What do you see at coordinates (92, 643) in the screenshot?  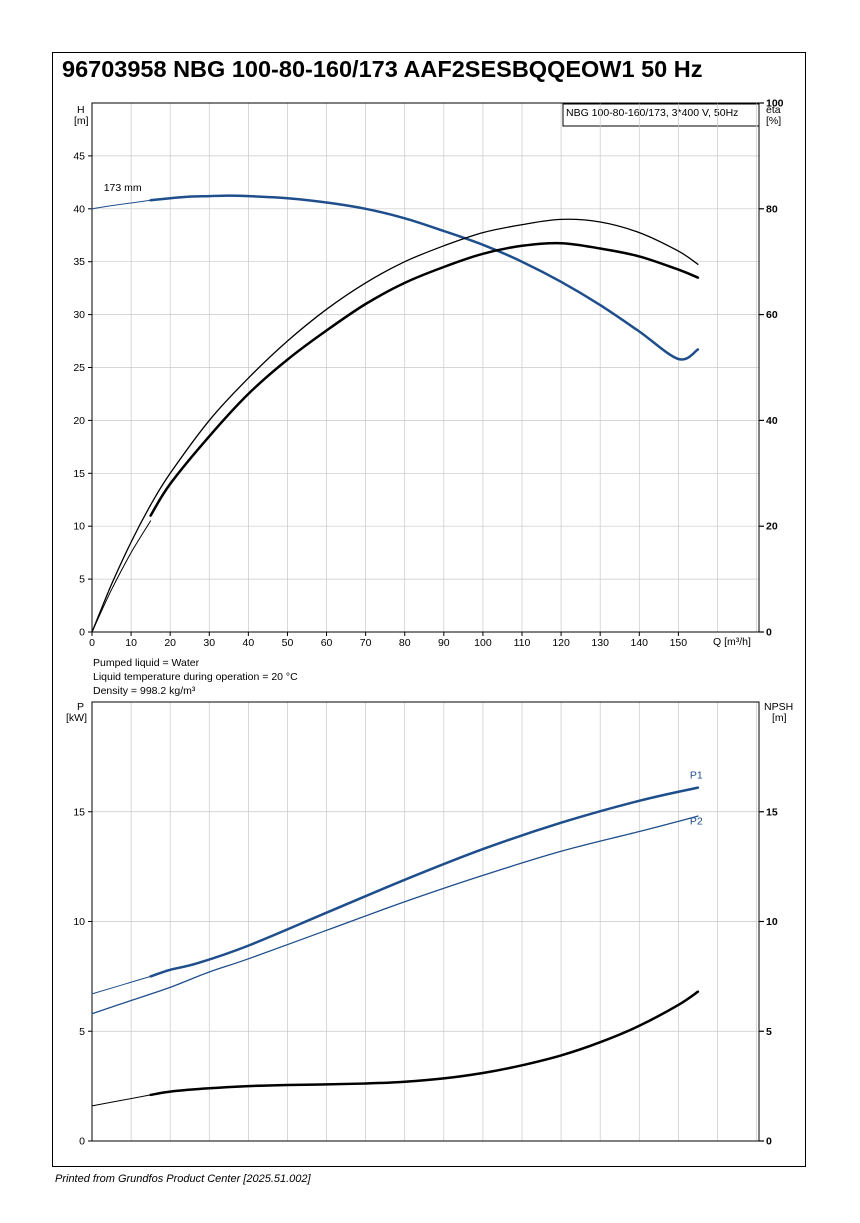 I see `x-tick-label: 0` at bounding box center [92, 643].